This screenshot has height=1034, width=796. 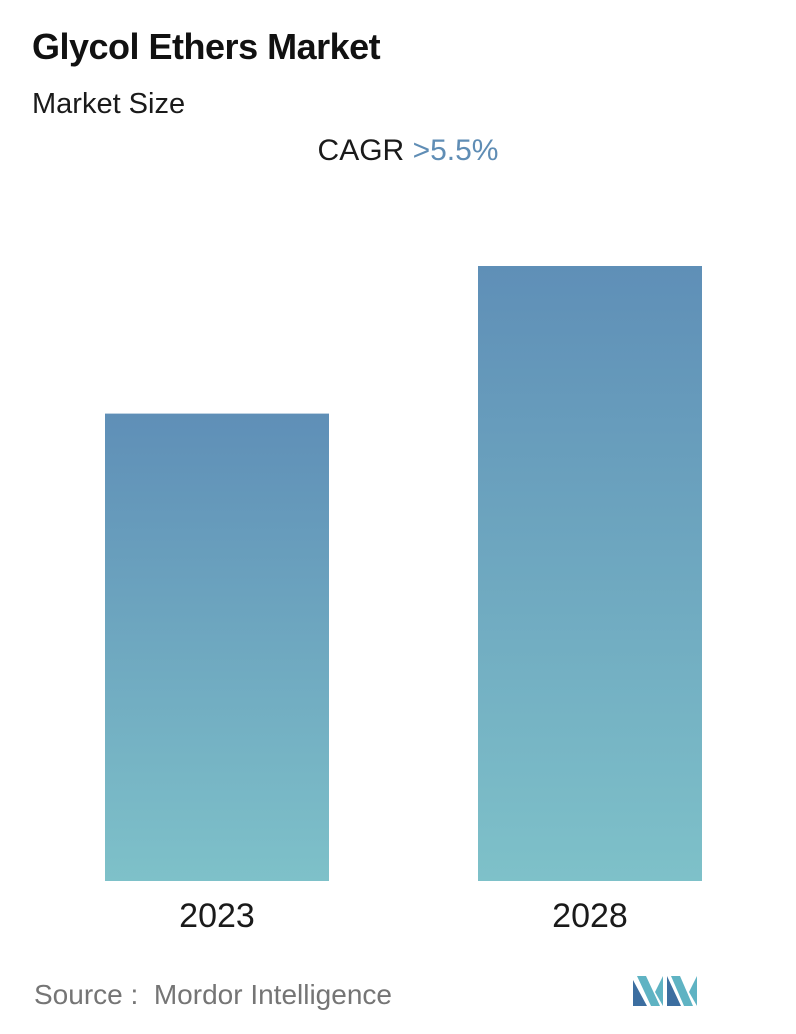 What do you see at coordinates (403, 916) in the screenshot?
I see `x-axis-labels: 2023 2028` at bounding box center [403, 916].